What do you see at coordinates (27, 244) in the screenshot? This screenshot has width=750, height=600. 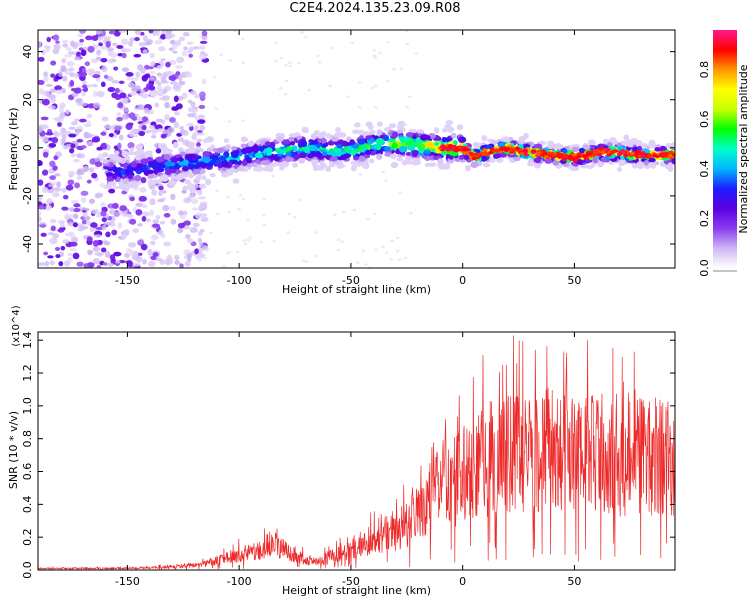 I see `y-tick-label-top: -40` at bounding box center [27, 244].